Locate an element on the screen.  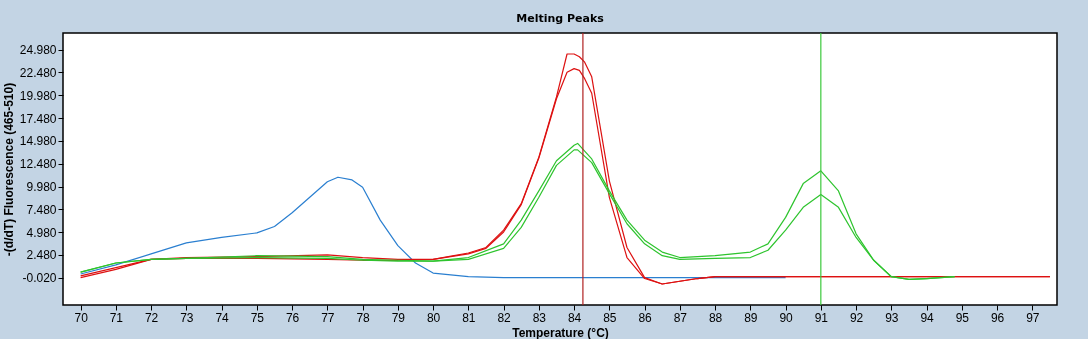
x-tick-label: 97 is located at coordinates (1033, 317).